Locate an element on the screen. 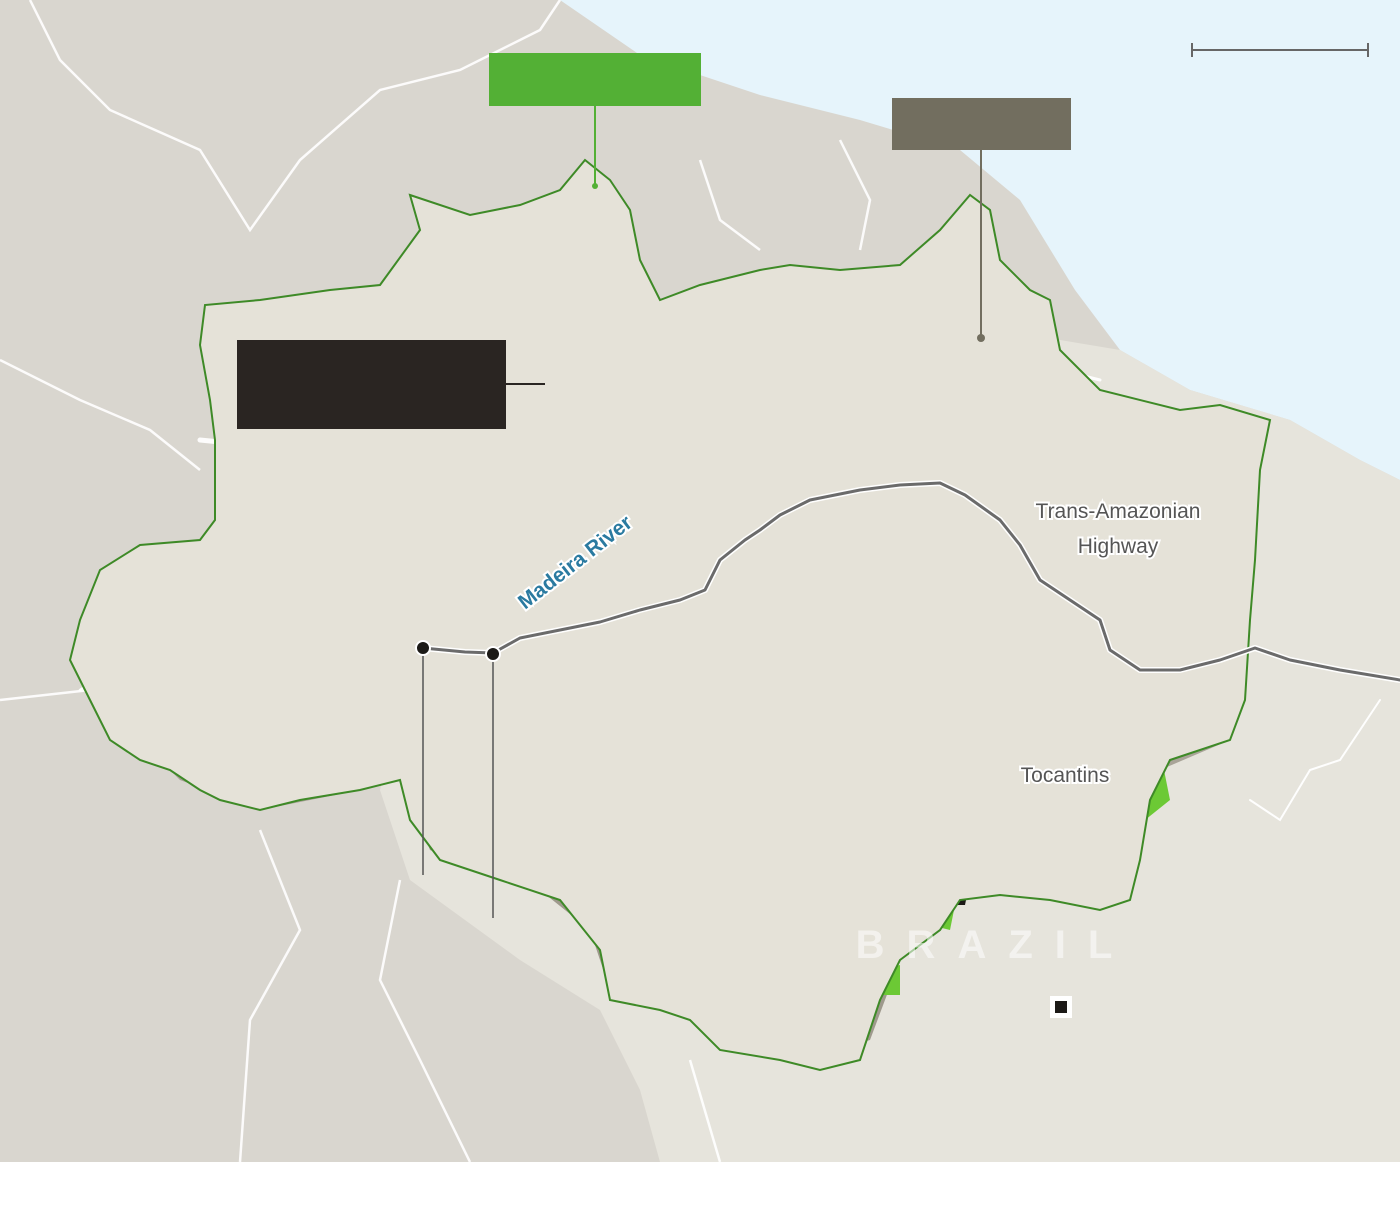 This screenshot has height=1222, width=1400. legend-deforested is located at coordinates (981, 220).